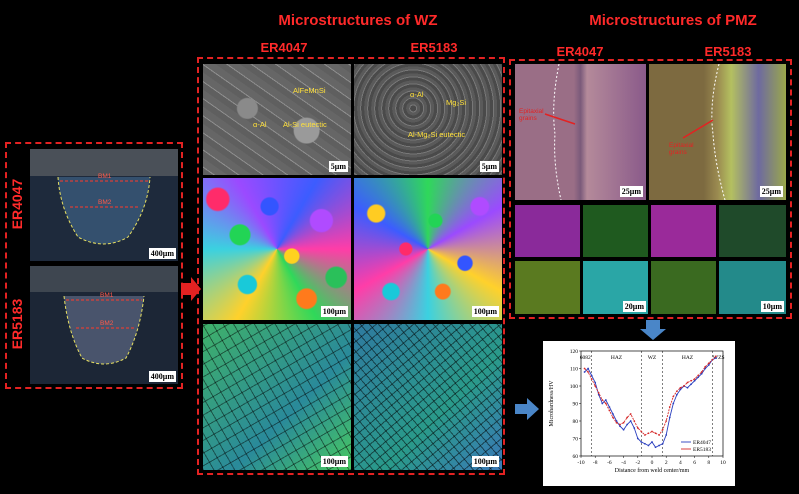  I want to click on legend-label: ER4047, so click(702, 443).